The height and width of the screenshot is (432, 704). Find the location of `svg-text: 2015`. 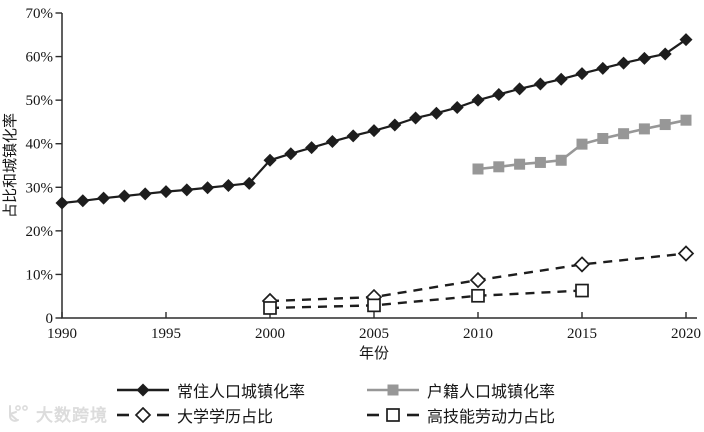

svg-text: 2015 is located at coordinates (582, 334).